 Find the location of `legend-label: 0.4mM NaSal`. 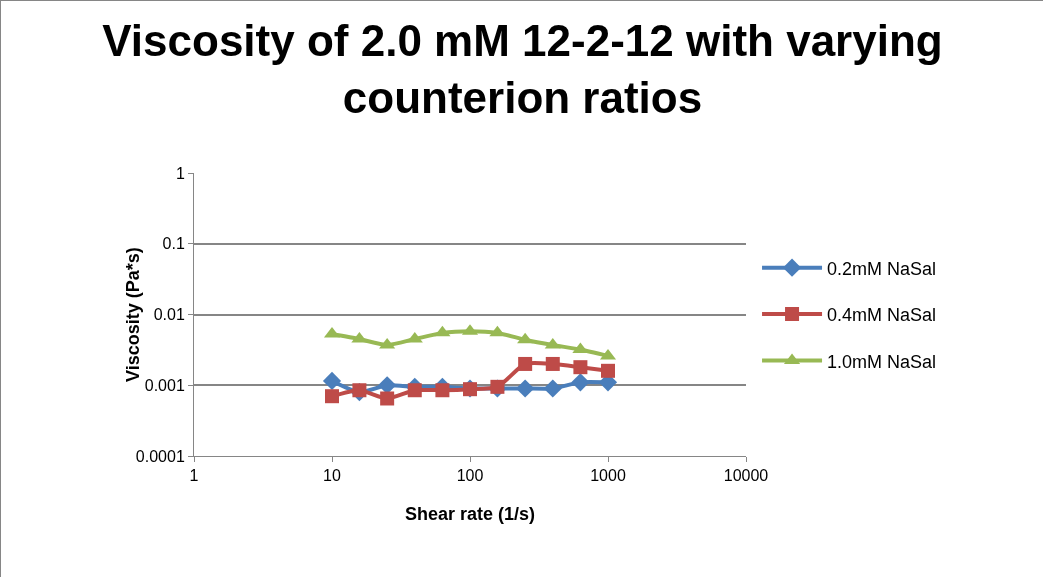

legend-label: 0.4mM NaSal is located at coordinates (882, 315).